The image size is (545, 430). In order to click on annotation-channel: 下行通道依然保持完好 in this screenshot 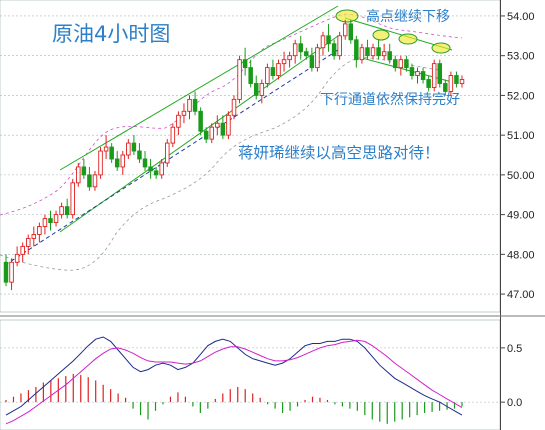, I will do `click(390, 99)`.